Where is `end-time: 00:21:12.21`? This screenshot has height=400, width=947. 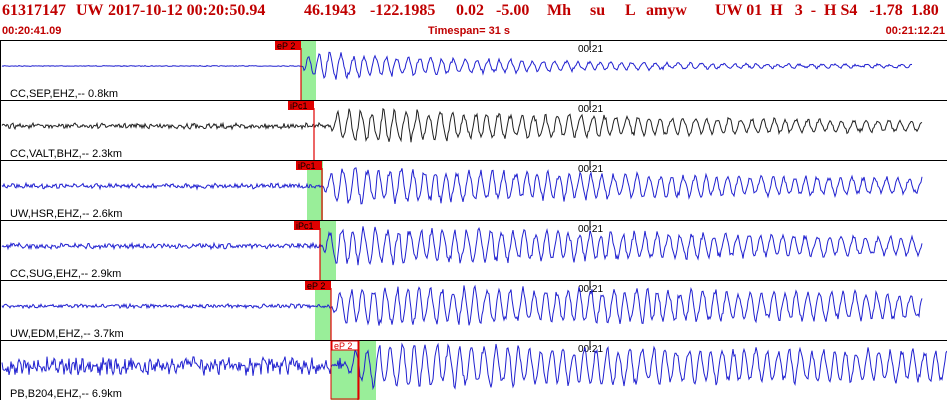 end-time: 00:21:12.21 is located at coordinates (915, 31).